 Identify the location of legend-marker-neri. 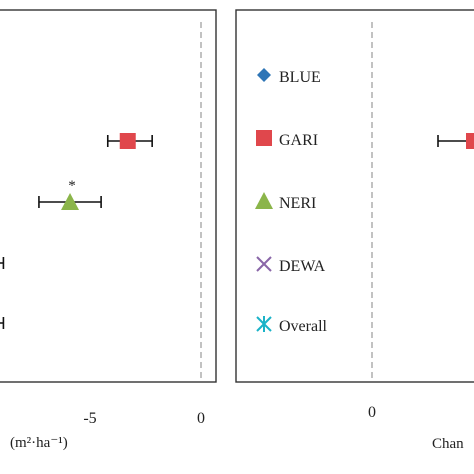
(264, 200).